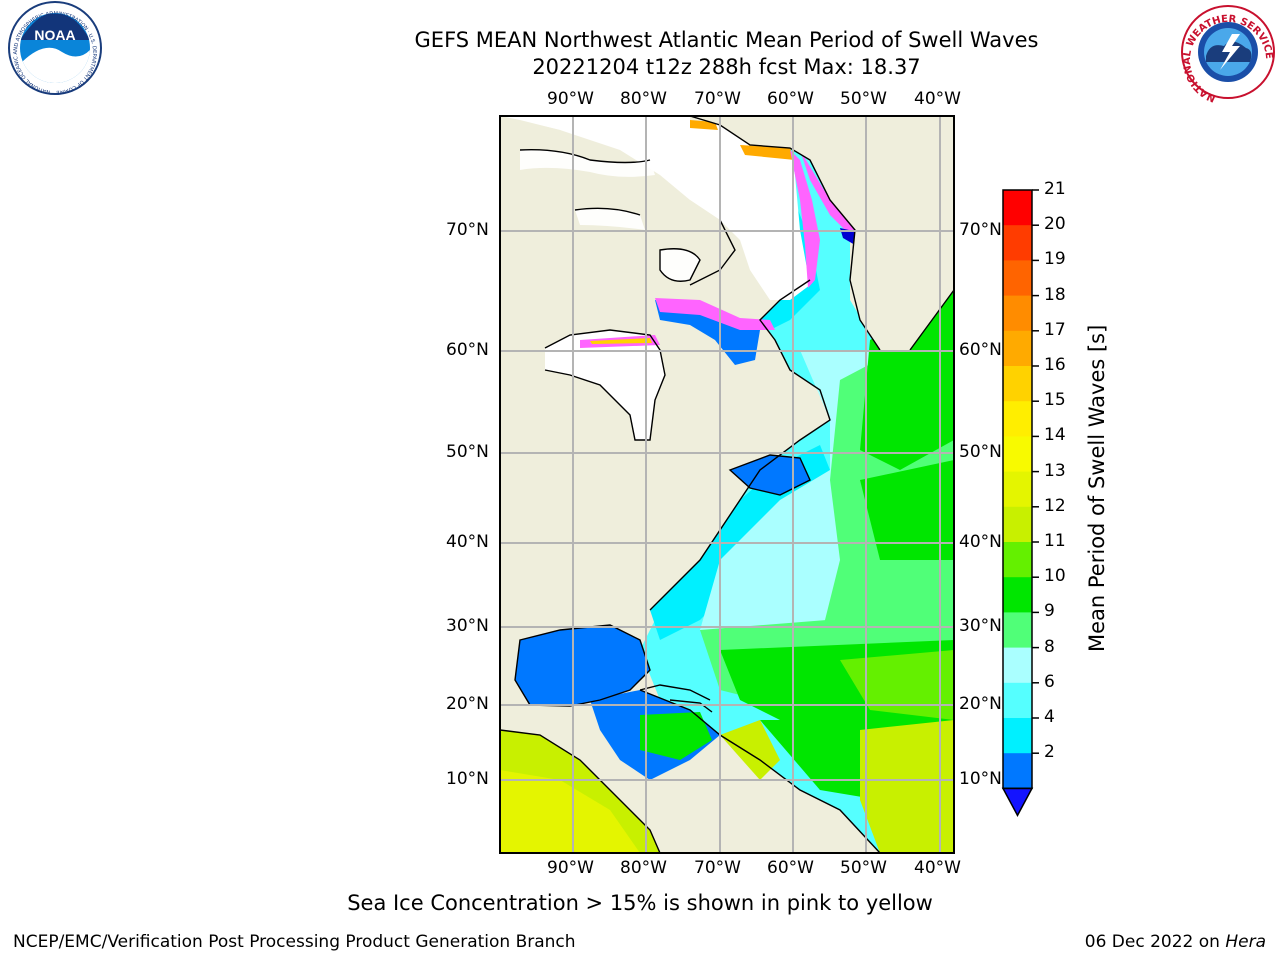 The height and width of the screenshot is (960, 1280). I want to click on colorbar-tick-label: 4, so click(1049, 717).